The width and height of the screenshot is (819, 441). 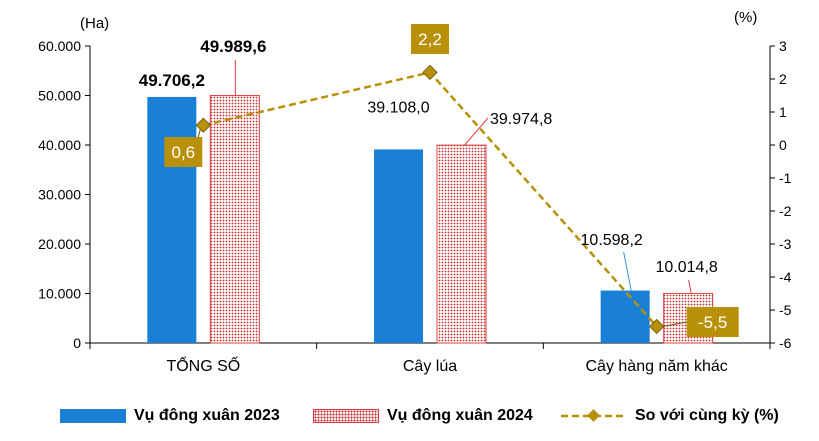 What do you see at coordinates (783, 145) in the screenshot?
I see `right-tick-label: 0` at bounding box center [783, 145].